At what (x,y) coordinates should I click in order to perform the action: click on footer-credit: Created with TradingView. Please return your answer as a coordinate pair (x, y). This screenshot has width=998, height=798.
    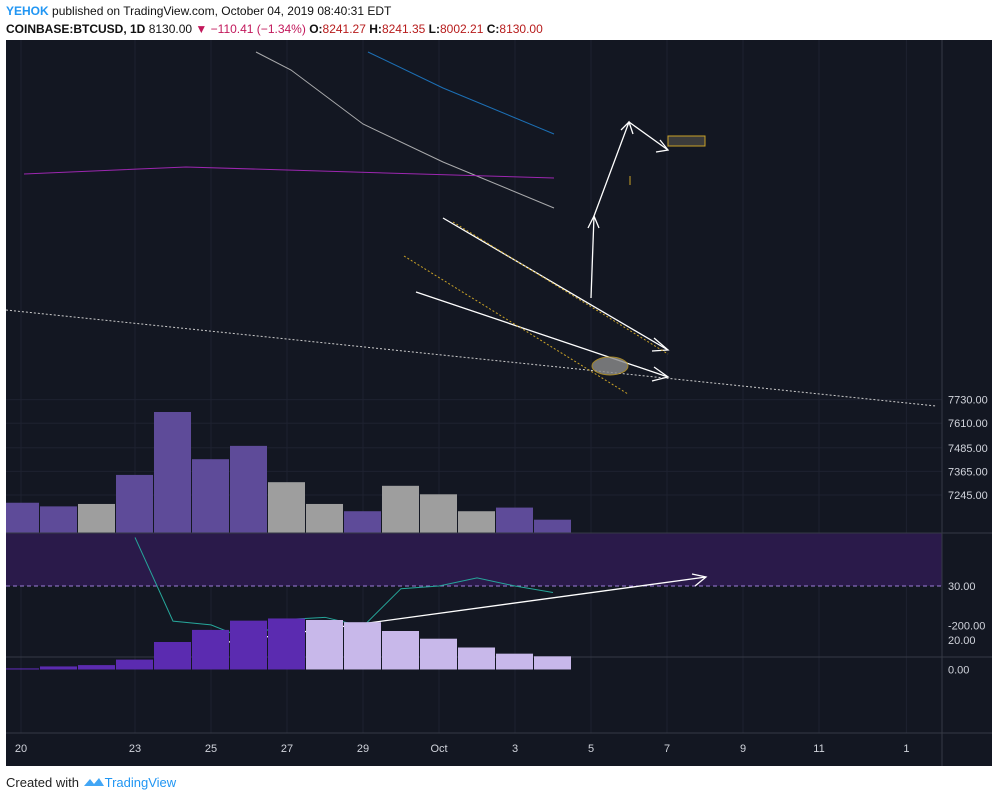
    Looking at the image, I should click on (91, 782).